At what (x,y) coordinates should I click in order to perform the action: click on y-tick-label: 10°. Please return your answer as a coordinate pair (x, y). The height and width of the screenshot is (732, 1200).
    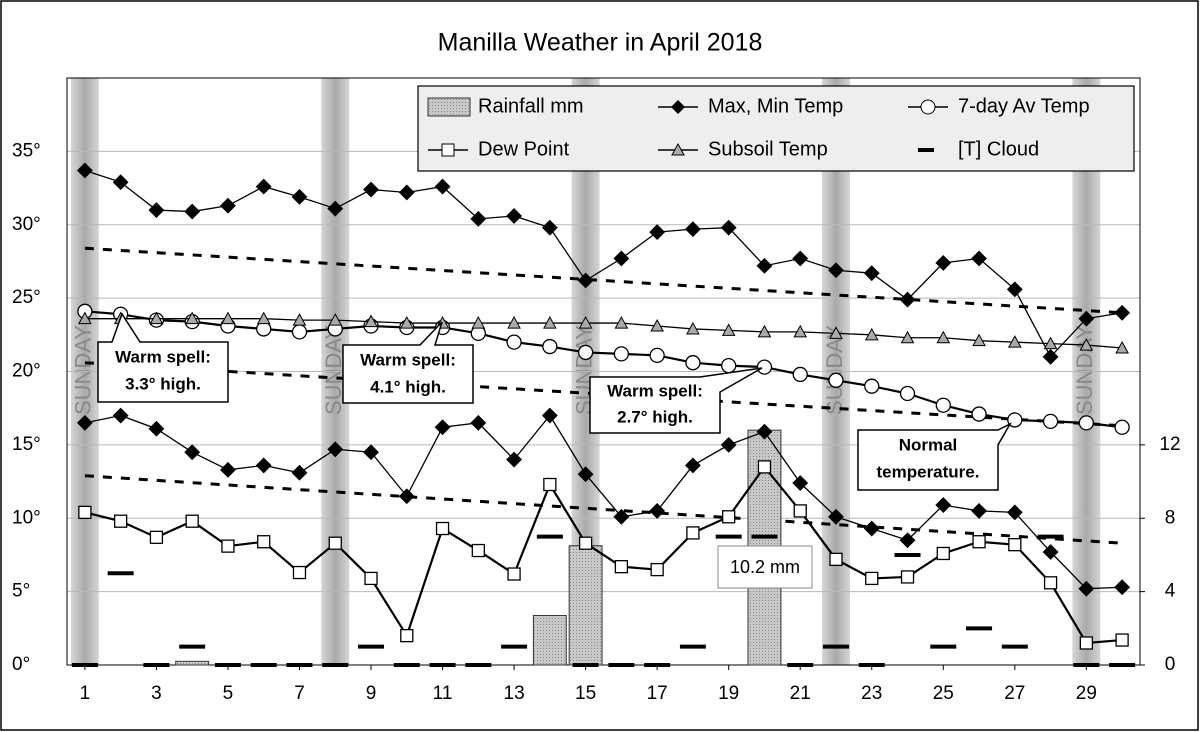
    Looking at the image, I should click on (26, 517).